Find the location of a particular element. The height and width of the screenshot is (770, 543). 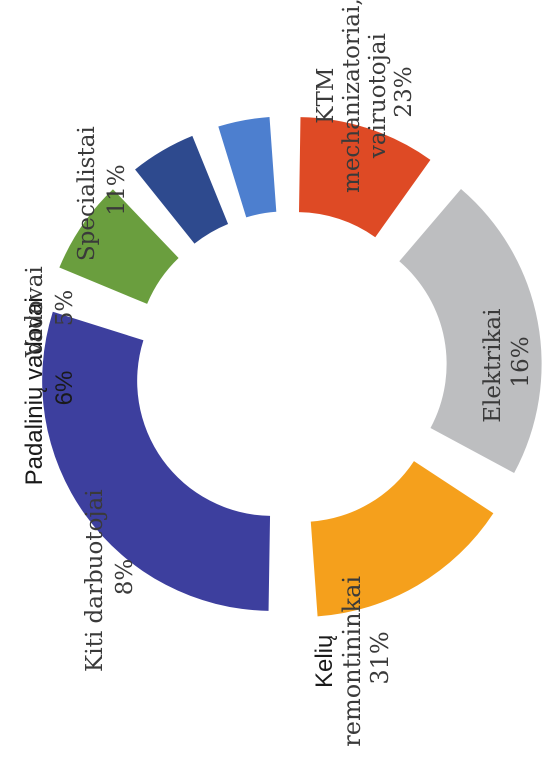

slice-specialistai is located at coordinates (364, 177).